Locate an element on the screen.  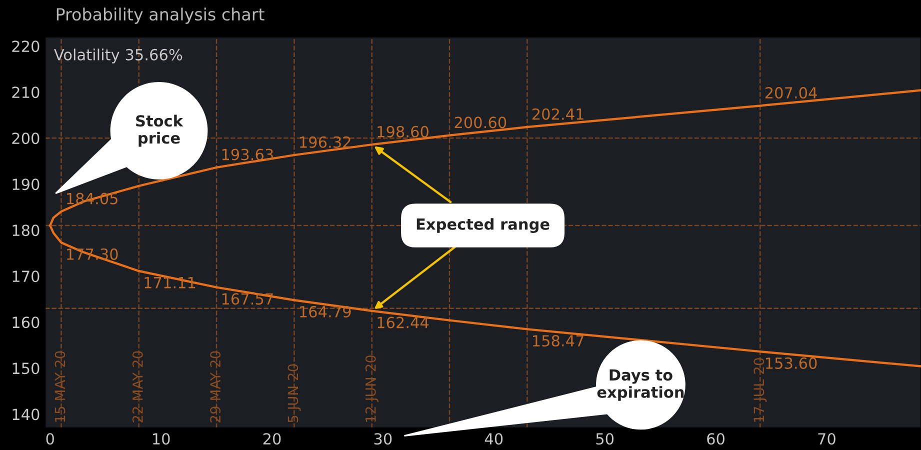
x-tick-label: 60 is located at coordinates (715, 439).